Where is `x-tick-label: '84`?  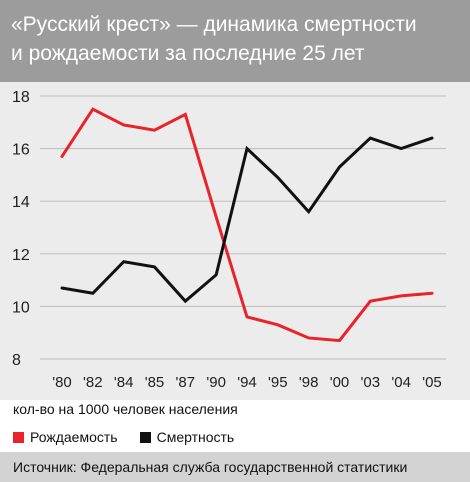
x-tick-label: '84 is located at coordinates (124, 382).